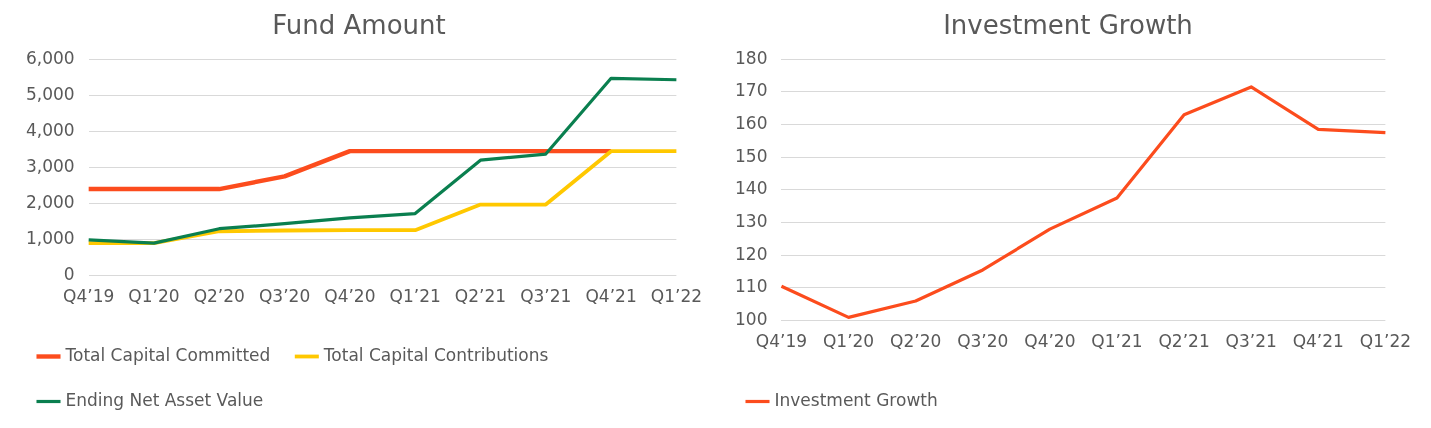 The image size is (1431, 428). What do you see at coordinates (751, 57) in the screenshot?
I see `y-tick-label: 180` at bounding box center [751, 57].